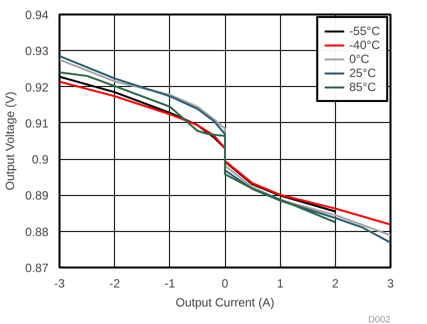 The image size is (427, 324). What do you see at coordinates (37, 15) in the screenshot?
I see `y-tick-label: 0.94` at bounding box center [37, 15].